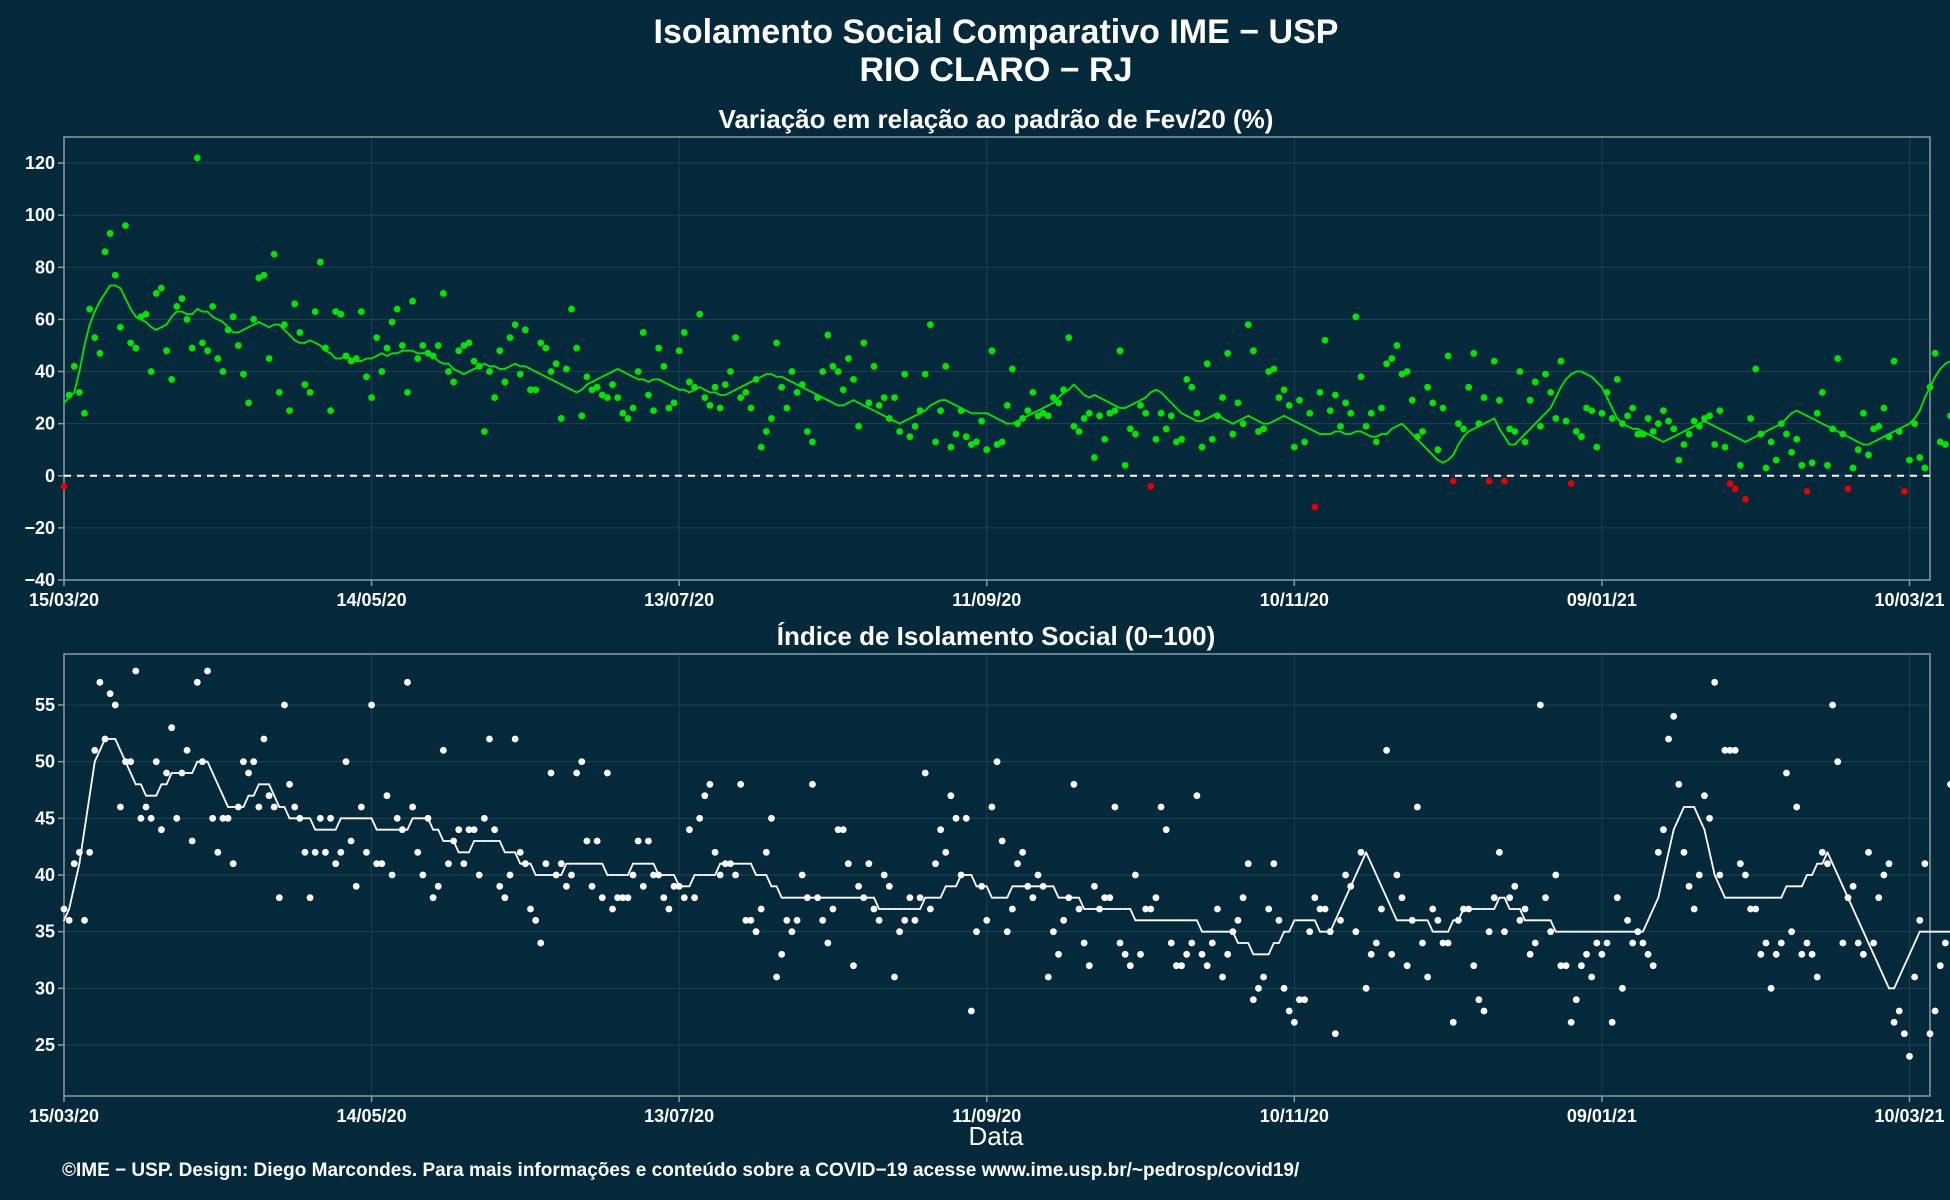 The height and width of the screenshot is (1200, 1950). I want to click on x-tick-label: 15/03/20, so click(64, 1116).